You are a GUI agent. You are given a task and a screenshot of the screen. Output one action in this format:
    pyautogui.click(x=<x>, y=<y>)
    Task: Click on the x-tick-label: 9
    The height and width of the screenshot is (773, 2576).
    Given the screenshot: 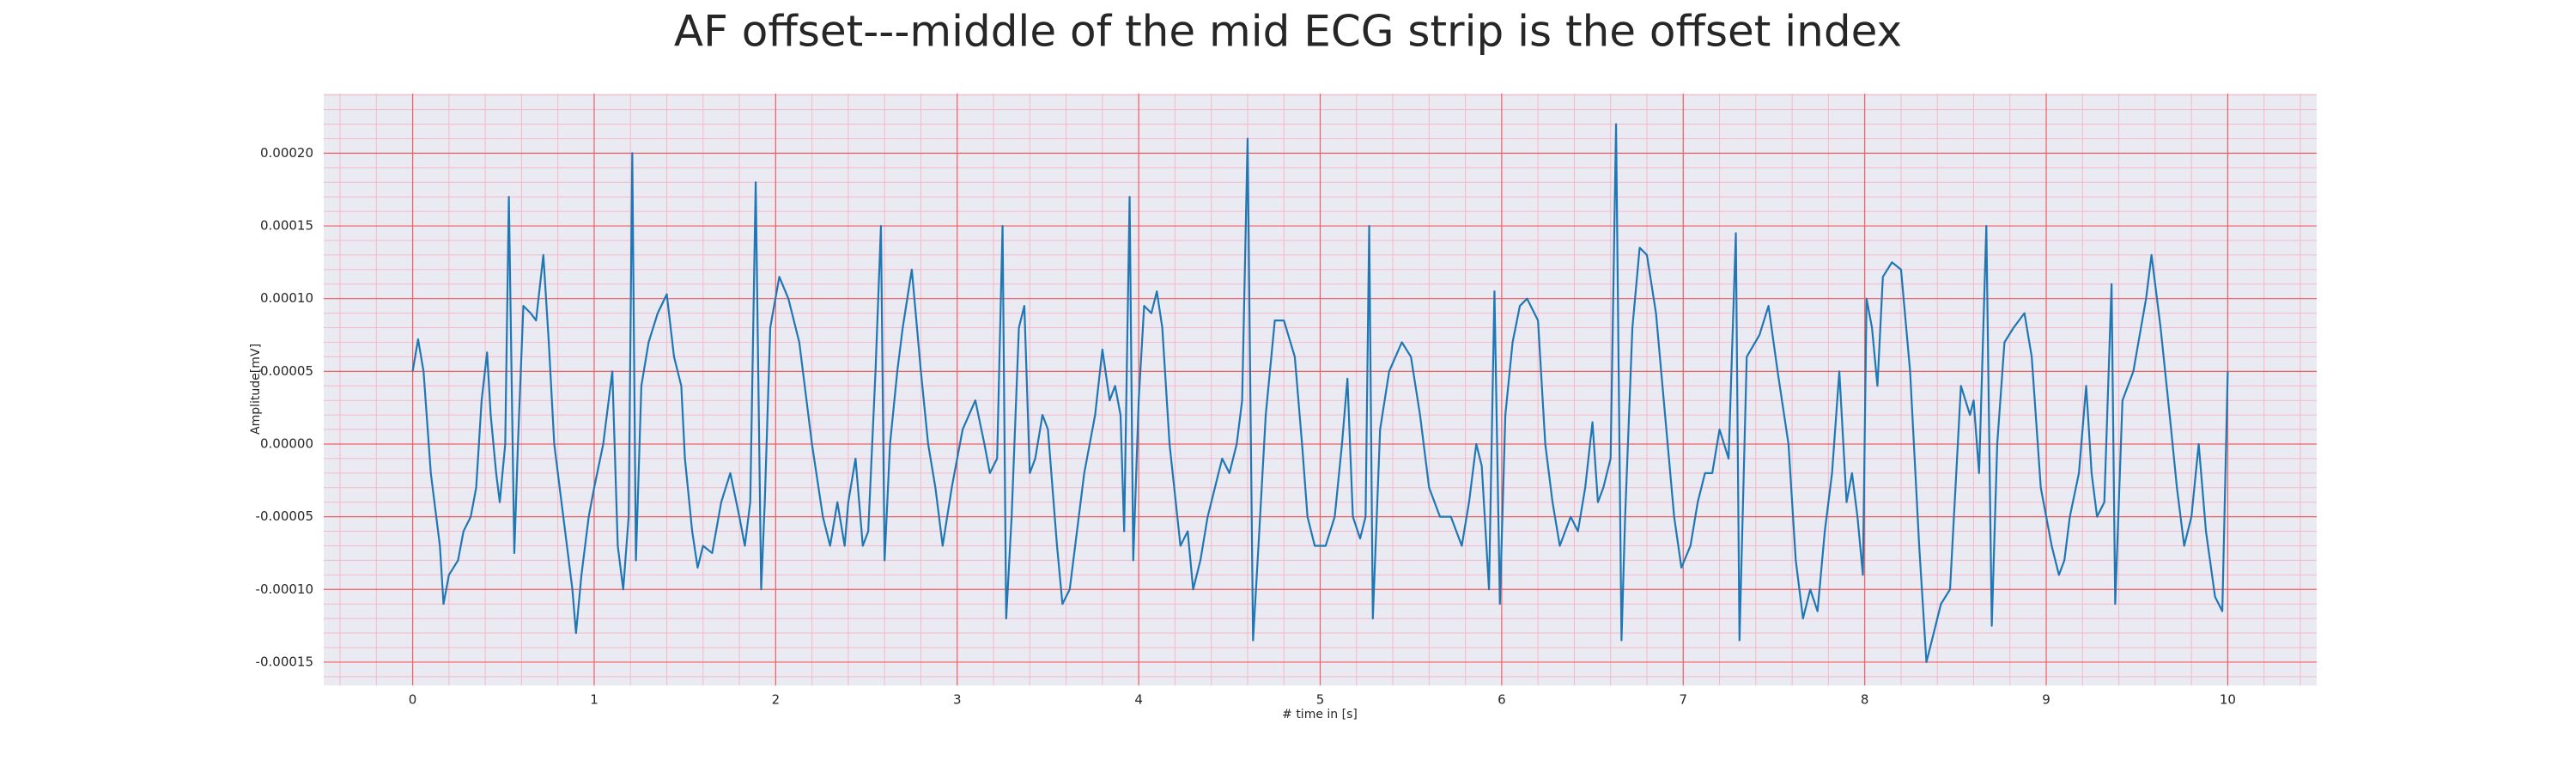 What is the action you would take?
    pyautogui.click(x=2046, y=700)
    